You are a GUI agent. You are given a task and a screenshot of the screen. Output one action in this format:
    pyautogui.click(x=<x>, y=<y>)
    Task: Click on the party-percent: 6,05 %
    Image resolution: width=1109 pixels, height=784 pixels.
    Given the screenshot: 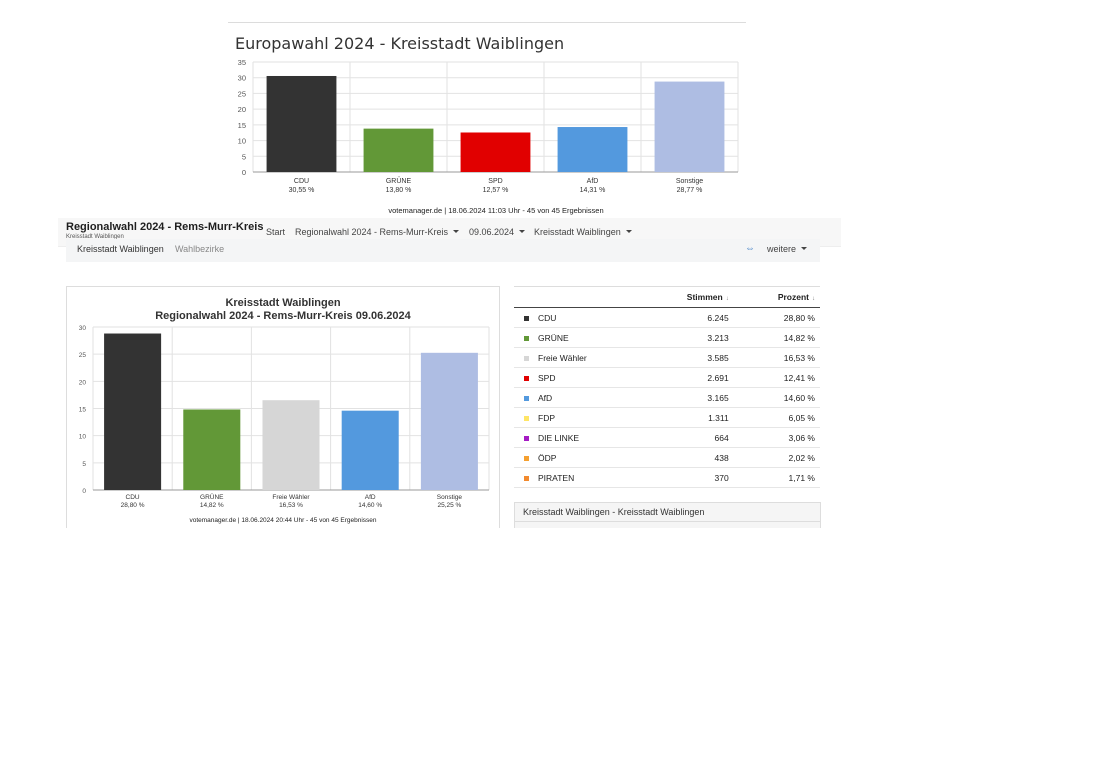 What is the action you would take?
    pyautogui.click(x=774, y=417)
    